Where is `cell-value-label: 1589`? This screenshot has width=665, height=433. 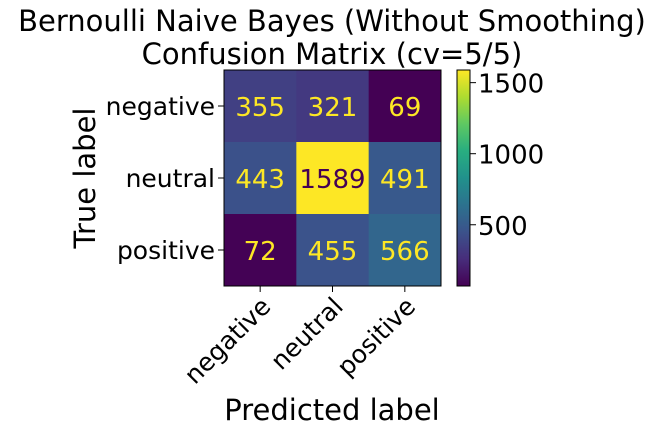 cell-value-label: 1589 is located at coordinates (332, 180).